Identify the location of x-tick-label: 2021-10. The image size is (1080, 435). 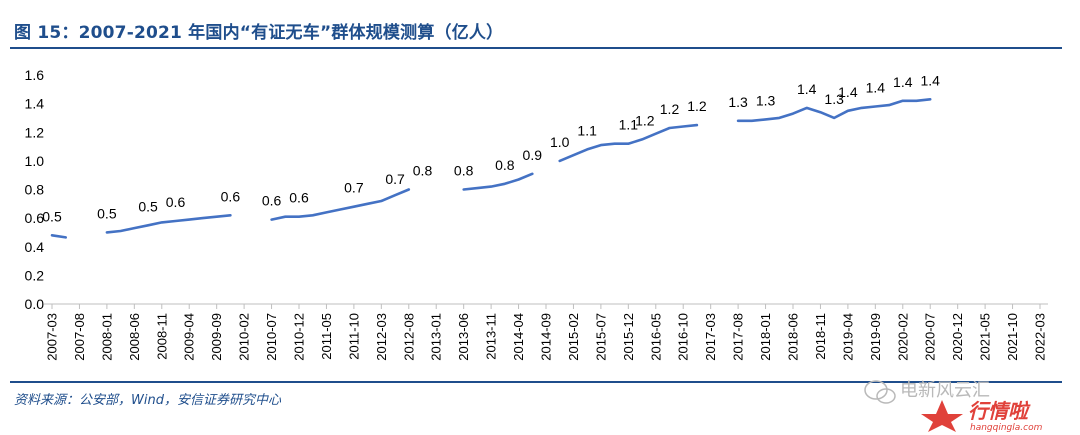
(1012, 337).